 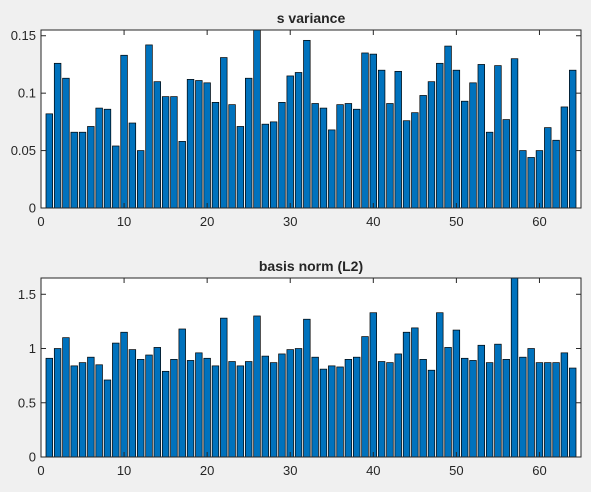 I want to click on y-tick-label: 0.05, so click(x=23, y=150).